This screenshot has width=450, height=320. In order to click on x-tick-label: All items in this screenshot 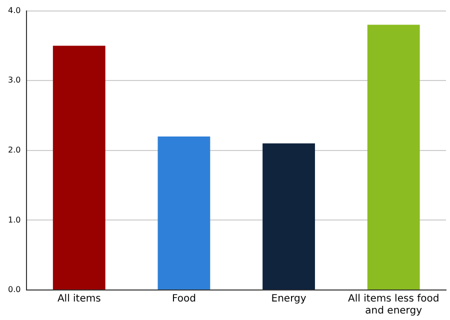, I will do `click(79, 299)`.